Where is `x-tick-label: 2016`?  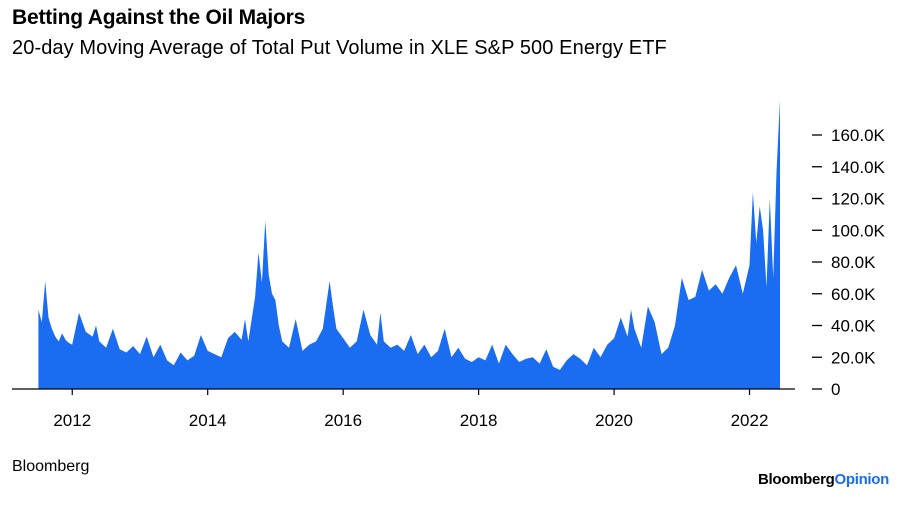
x-tick-label: 2016 is located at coordinates (343, 420).